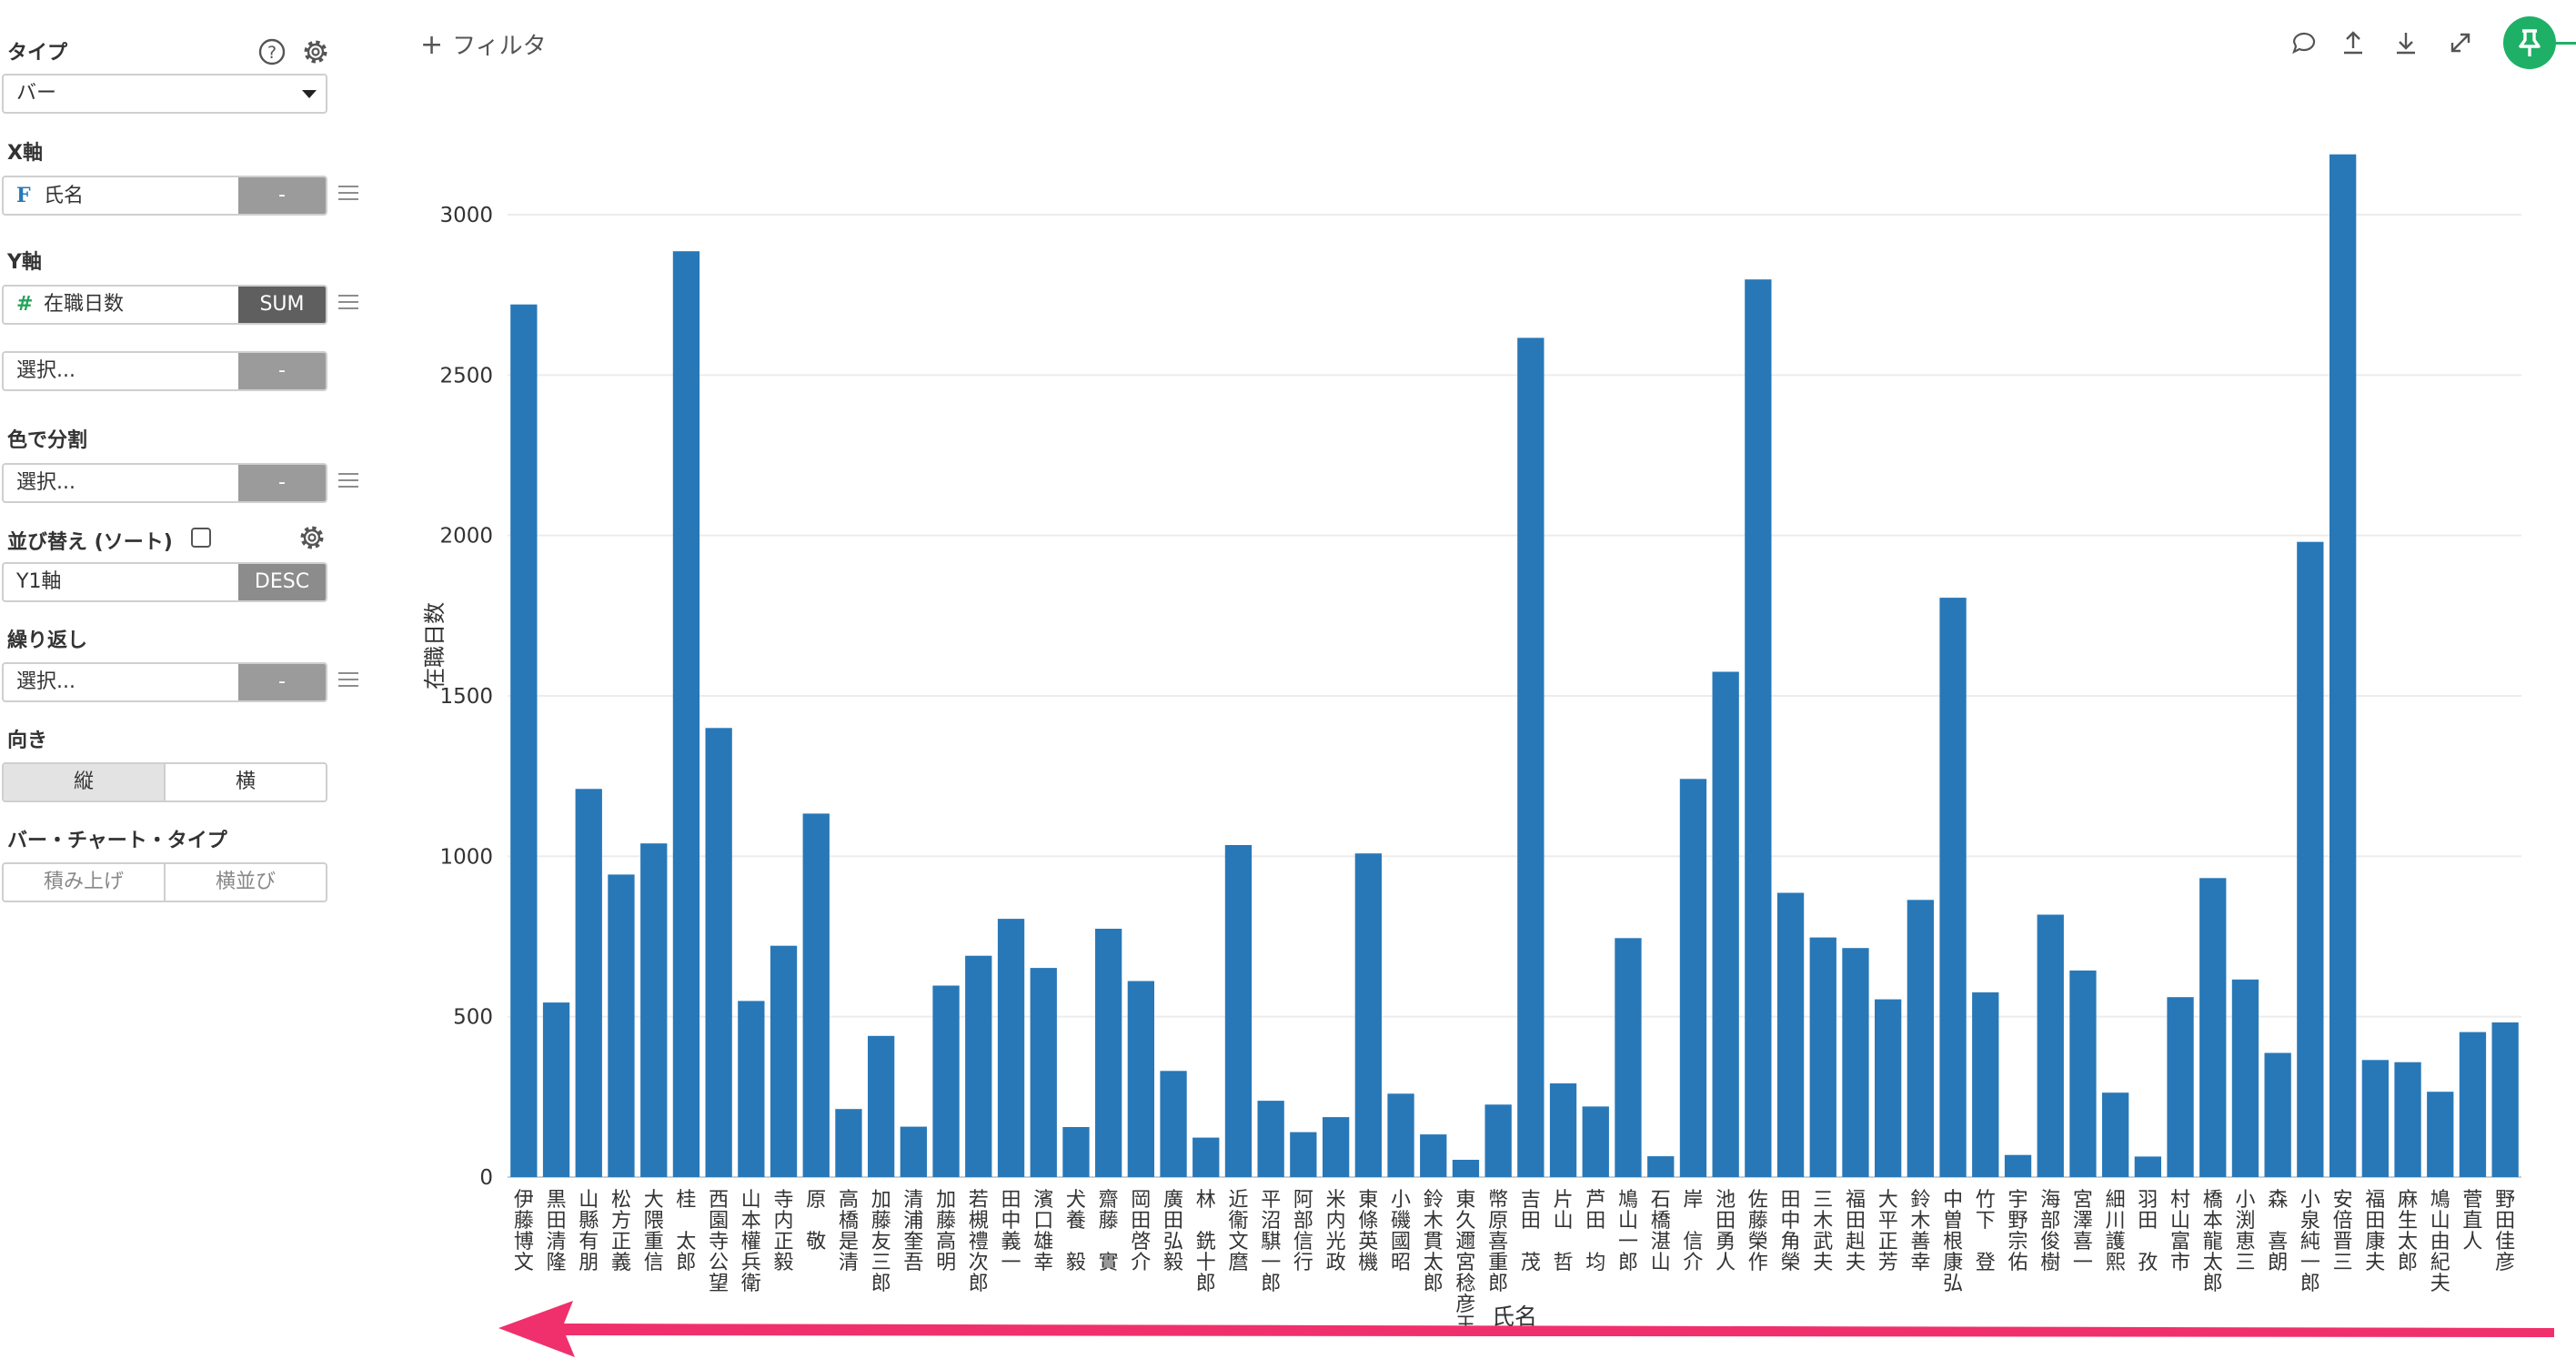 Image resolution: width=2576 pixels, height=1359 pixels. Describe the element at coordinates (473, 1018) in the screenshot. I see `y-tick-label: 500` at that location.